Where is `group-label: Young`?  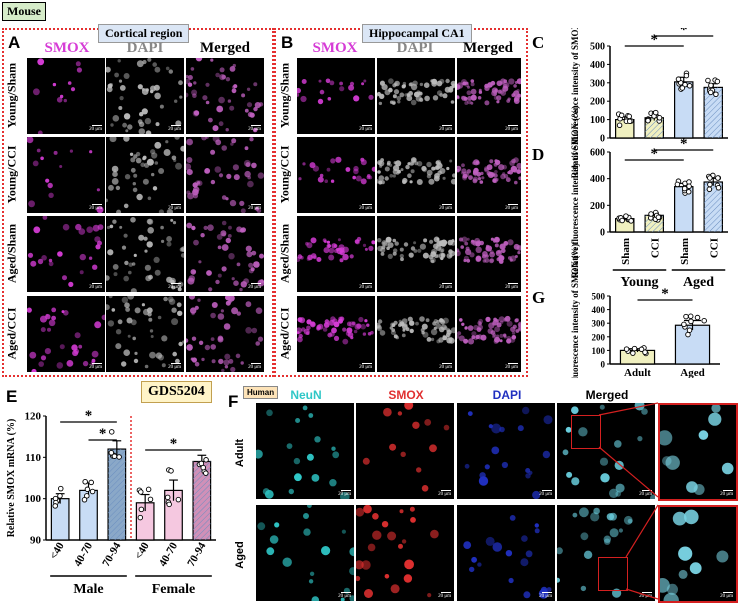
group-label: Young is located at coordinates (639, 282).